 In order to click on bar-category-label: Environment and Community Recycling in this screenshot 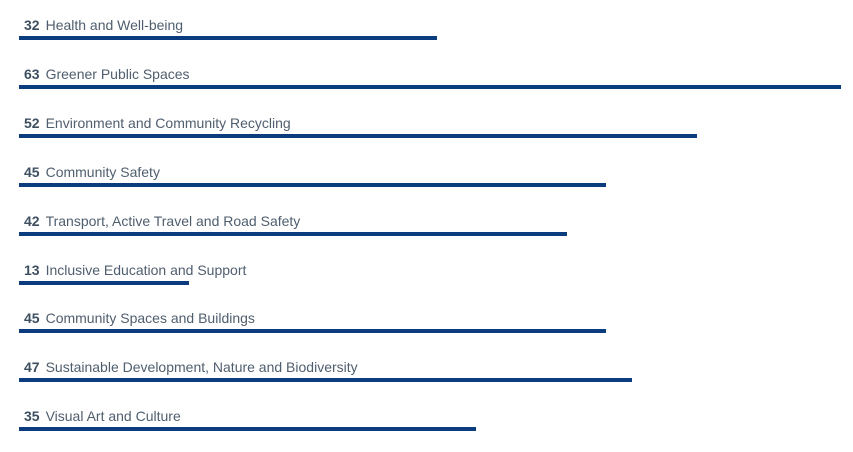, I will do `click(168, 122)`.